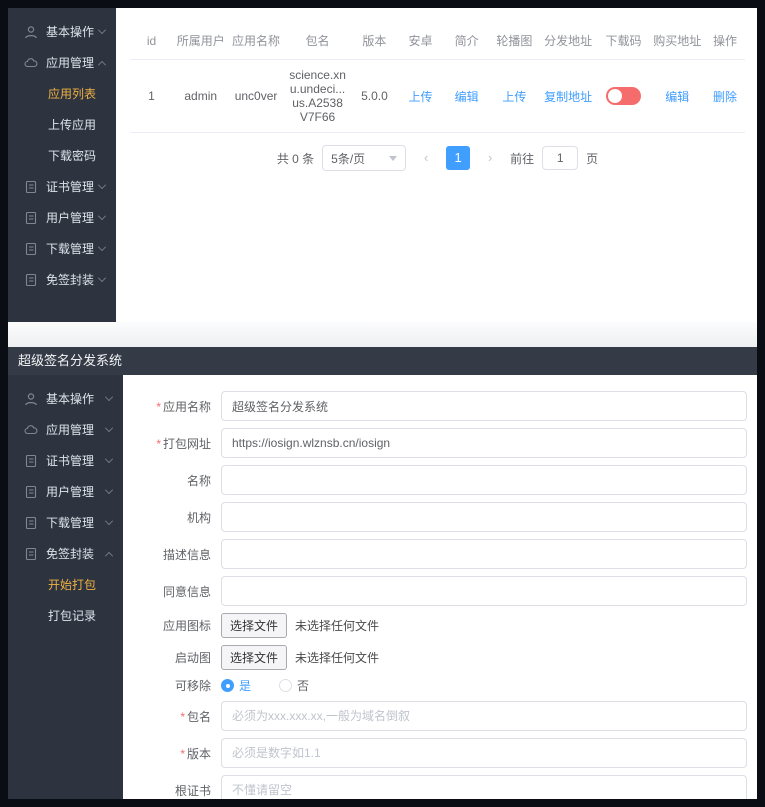  I want to click on form-row-launch-img: 启动图 选择文件 未选择任何文件, so click(440, 657).